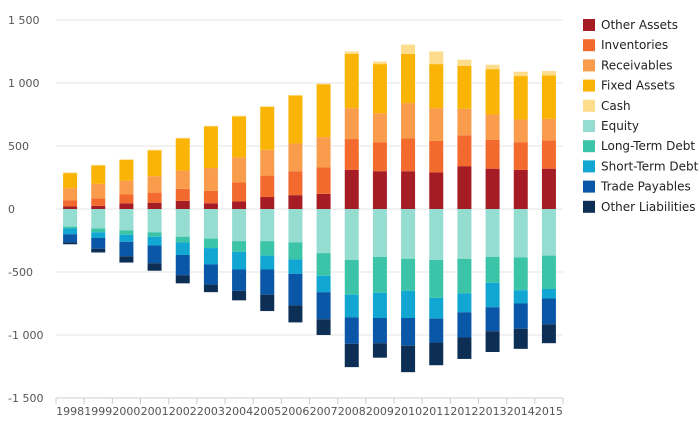 This screenshot has width=700, height=433. What do you see at coordinates (380, 411) in the screenshot?
I see `x-tick-label: 2009` at bounding box center [380, 411].